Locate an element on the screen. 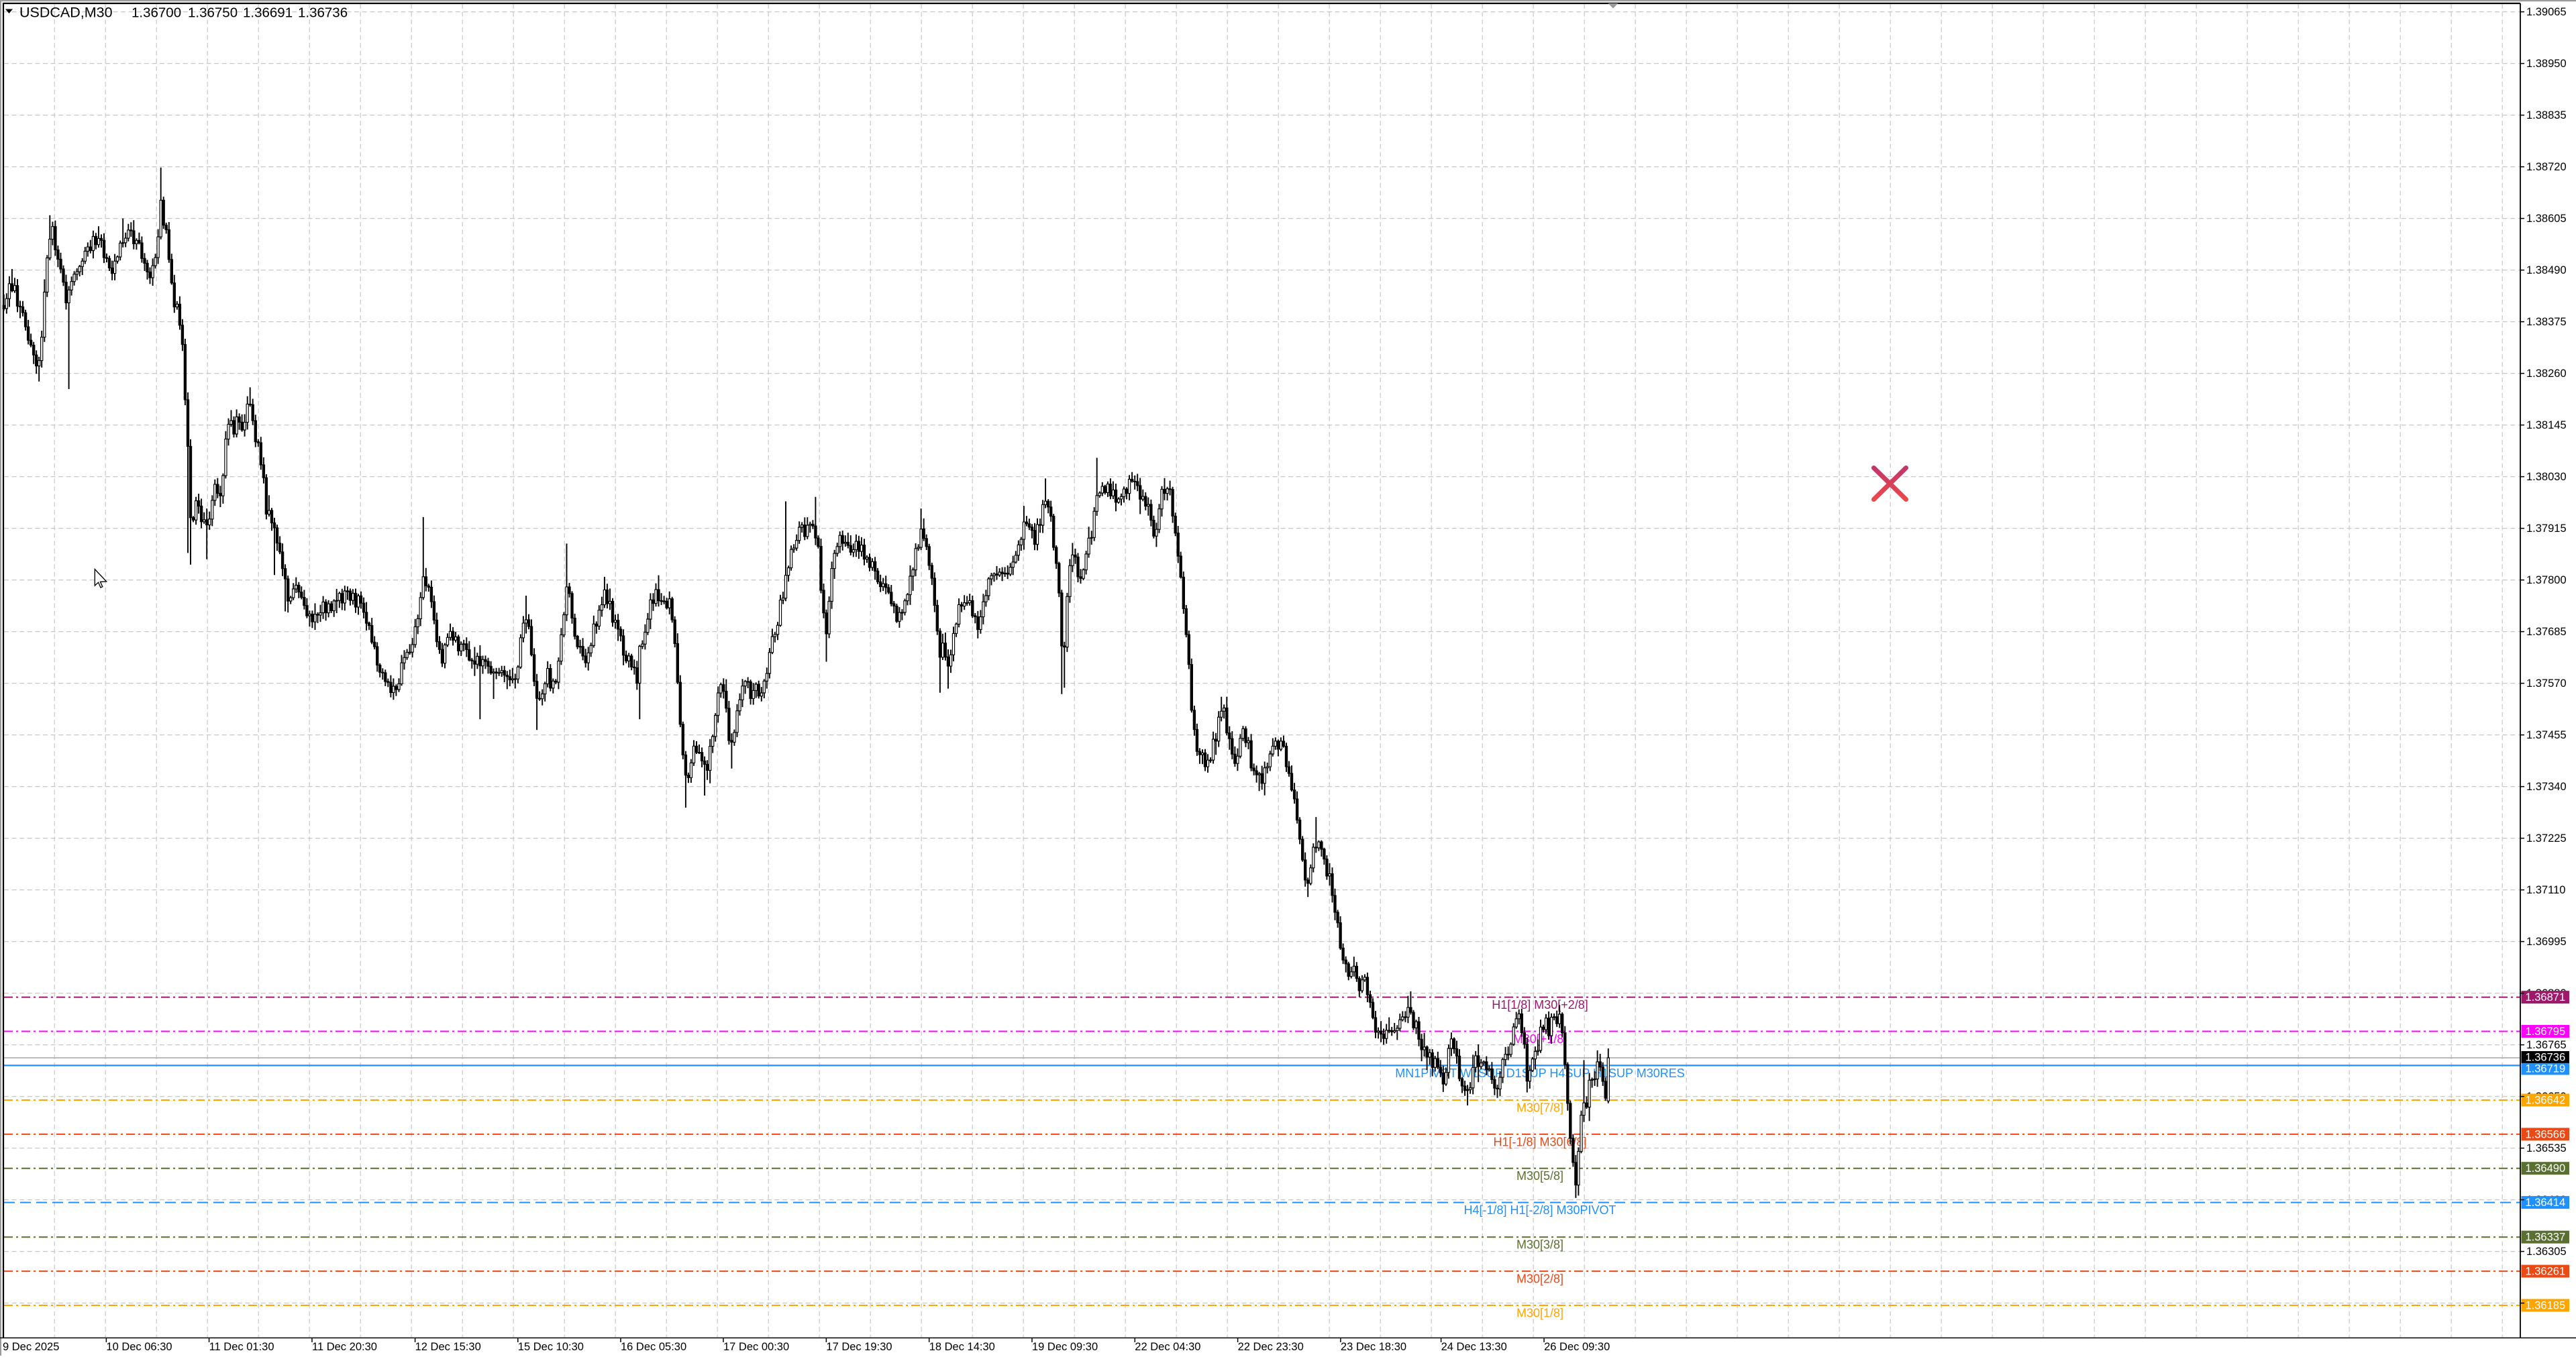 This screenshot has width=2576, height=1359. svg-text: 1.38375 is located at coordinates (2546, 322).